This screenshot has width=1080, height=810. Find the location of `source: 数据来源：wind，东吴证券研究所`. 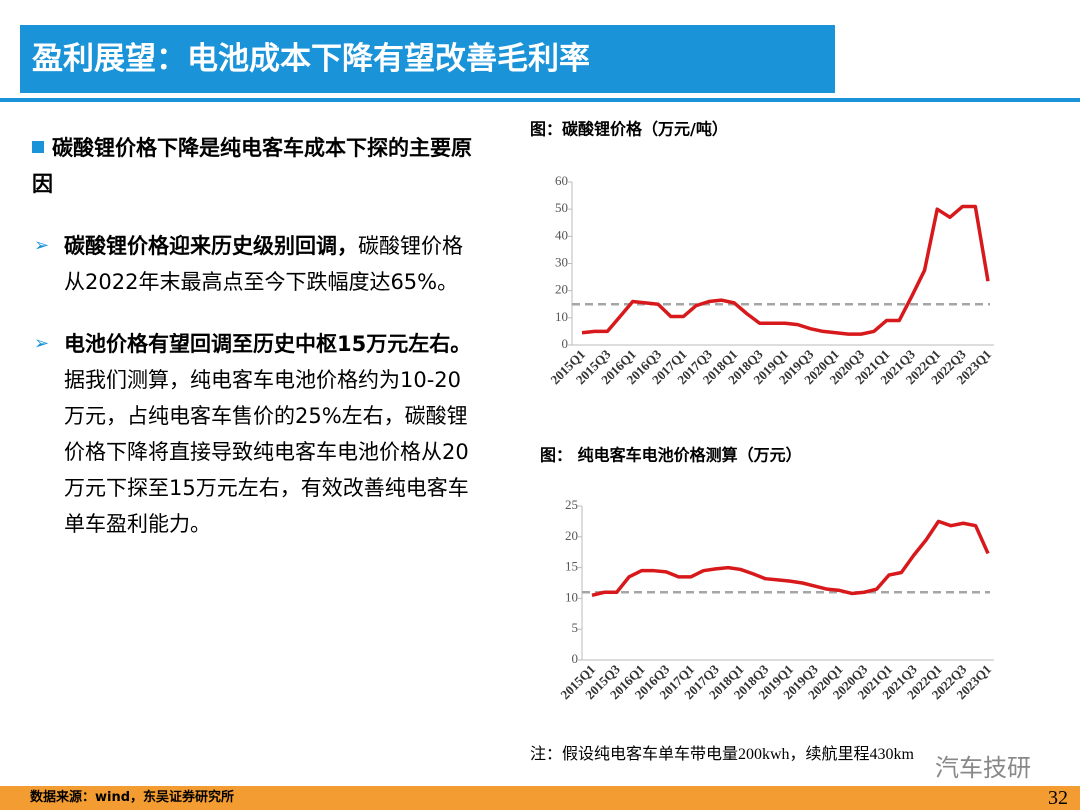

source: 数据来源：wind，东吴证券研究所 is located at coordinates (132, 797).